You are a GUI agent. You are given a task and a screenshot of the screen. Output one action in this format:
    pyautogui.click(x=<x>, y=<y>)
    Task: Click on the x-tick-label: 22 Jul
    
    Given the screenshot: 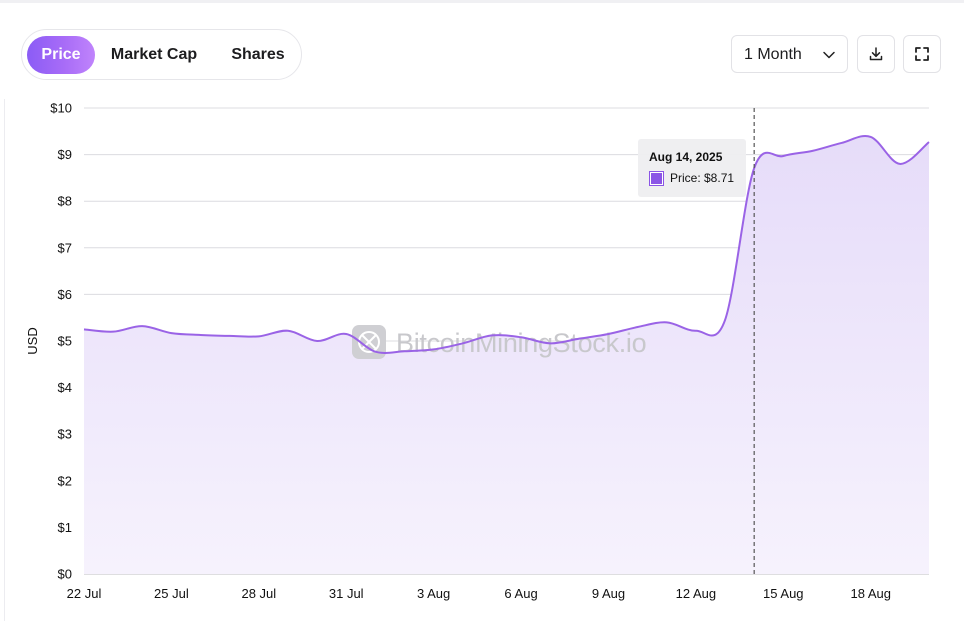 What is the action you would take?
    pyautogui.click(x=84, y=593)
    